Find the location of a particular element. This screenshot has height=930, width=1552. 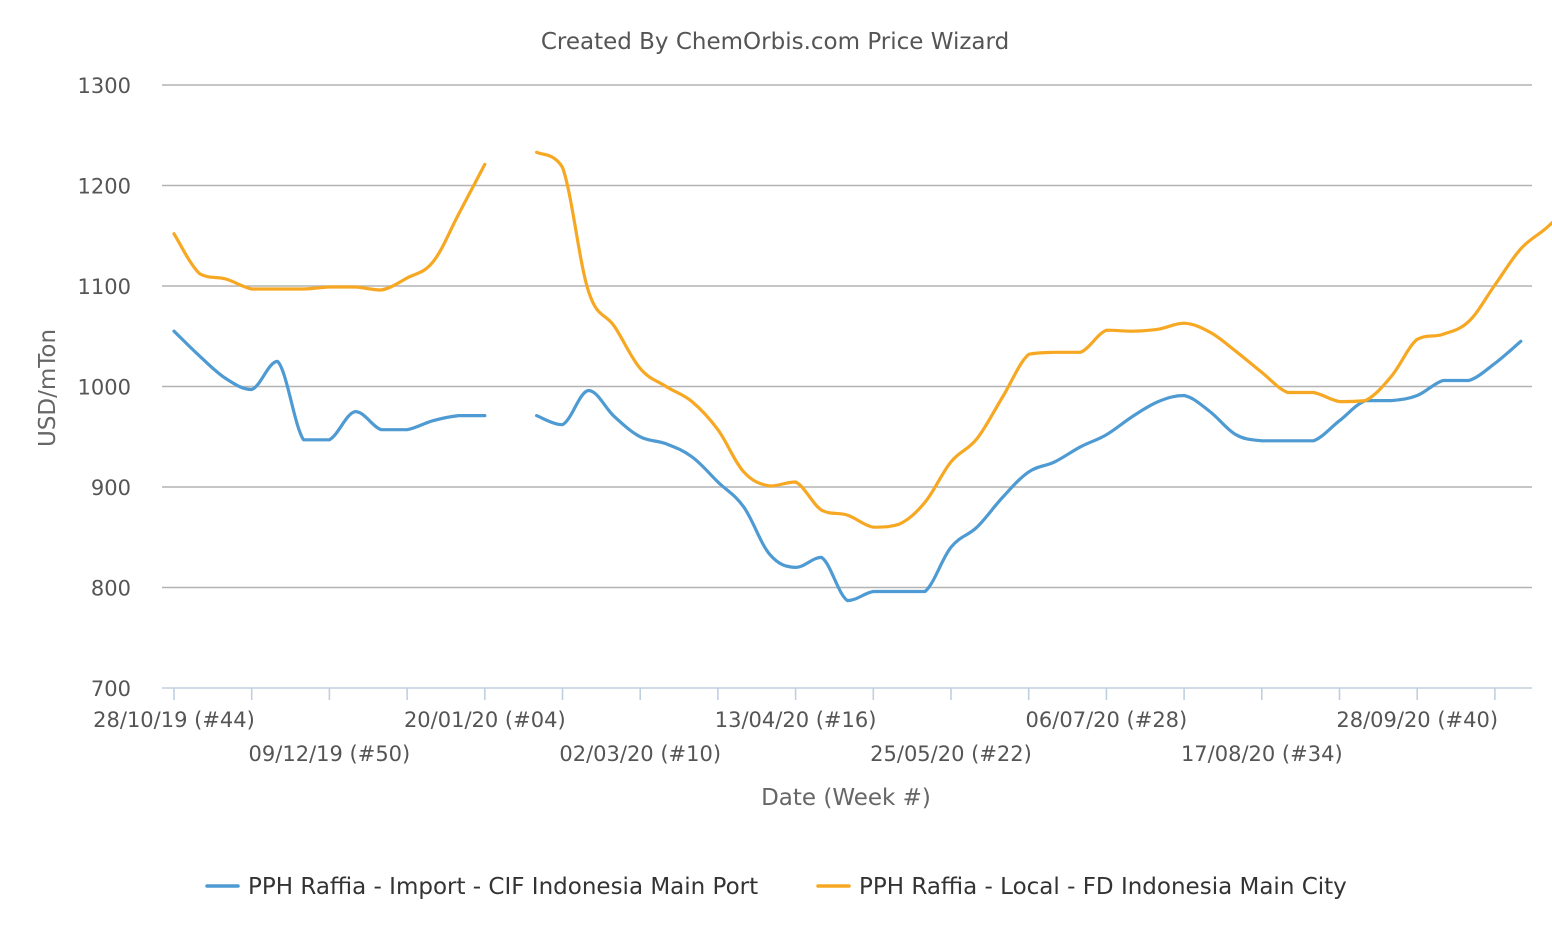

x-tick-label: 28/10/19 (#44) is located at coordinates (174, 720).